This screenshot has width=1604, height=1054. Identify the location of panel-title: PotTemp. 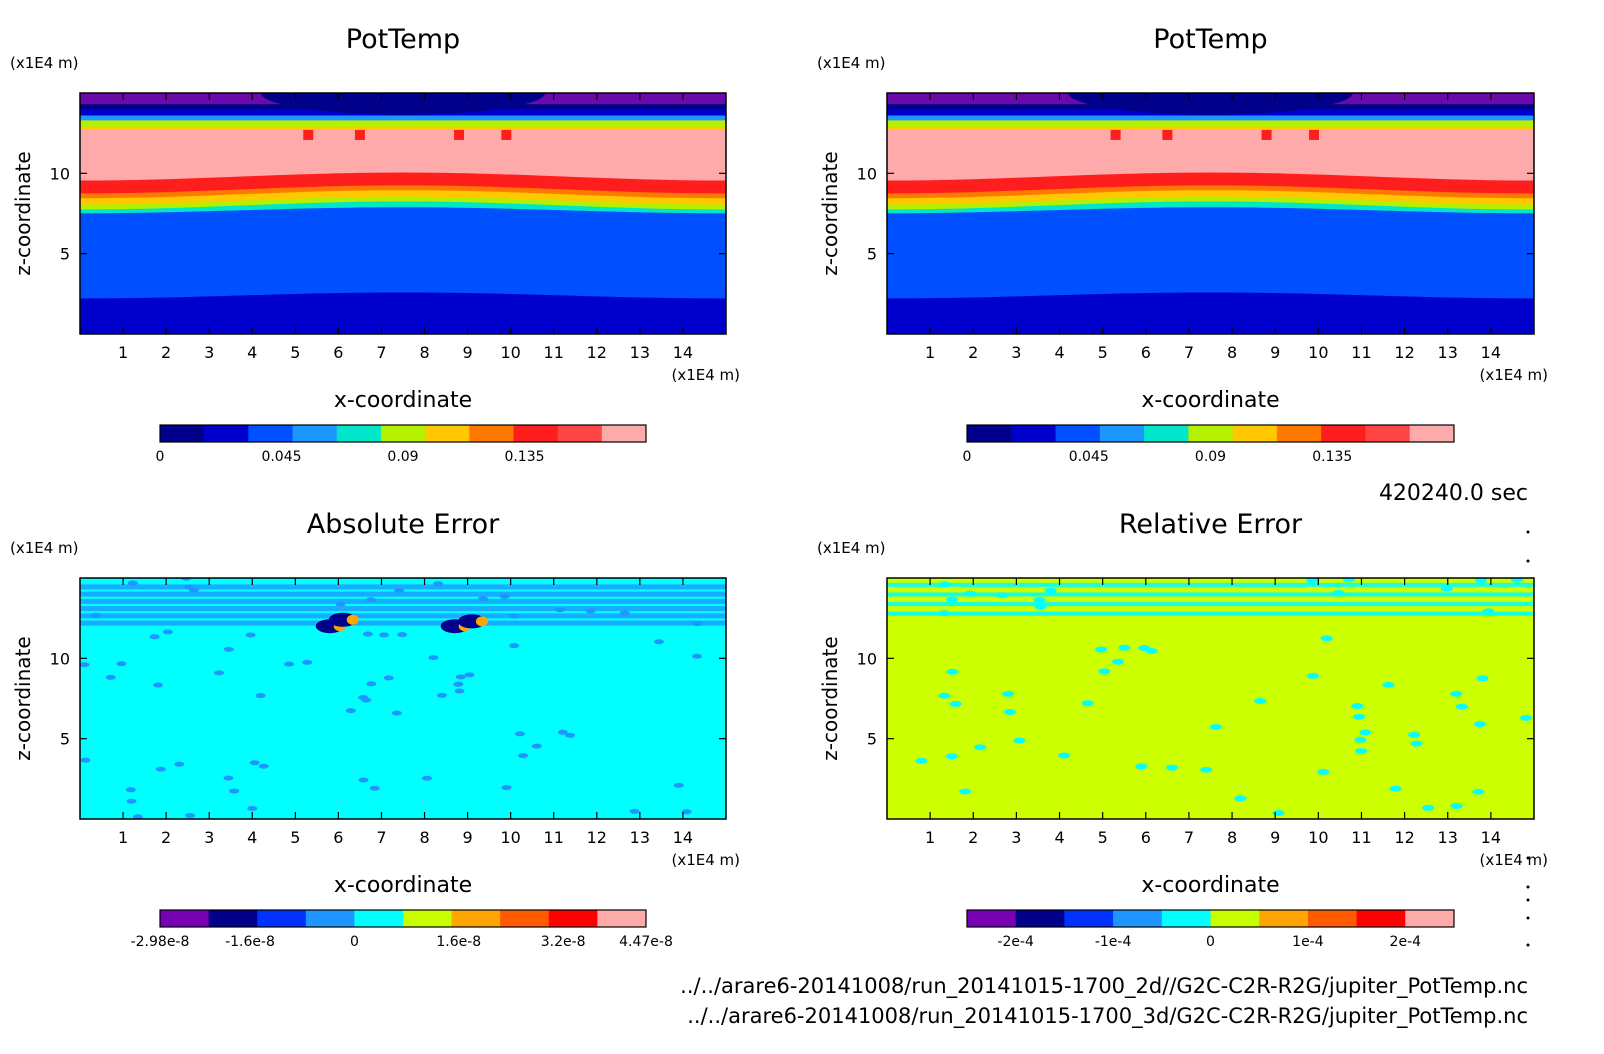
(403, 39).